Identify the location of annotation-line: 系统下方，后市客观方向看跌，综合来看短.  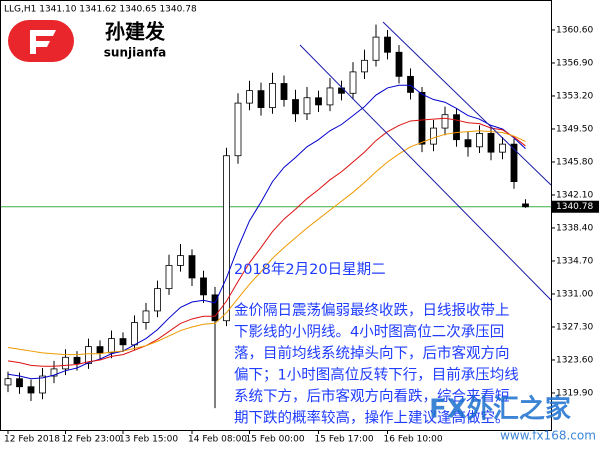
(372, 396).